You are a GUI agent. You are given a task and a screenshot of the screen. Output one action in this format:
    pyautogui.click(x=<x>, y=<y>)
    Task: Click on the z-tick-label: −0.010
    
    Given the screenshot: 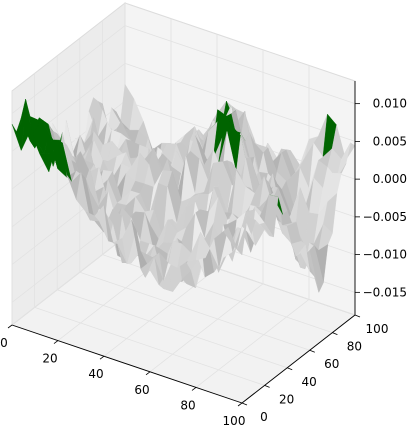 What is the action you would take?
    pyautogui.click(x=385, y=255)
    